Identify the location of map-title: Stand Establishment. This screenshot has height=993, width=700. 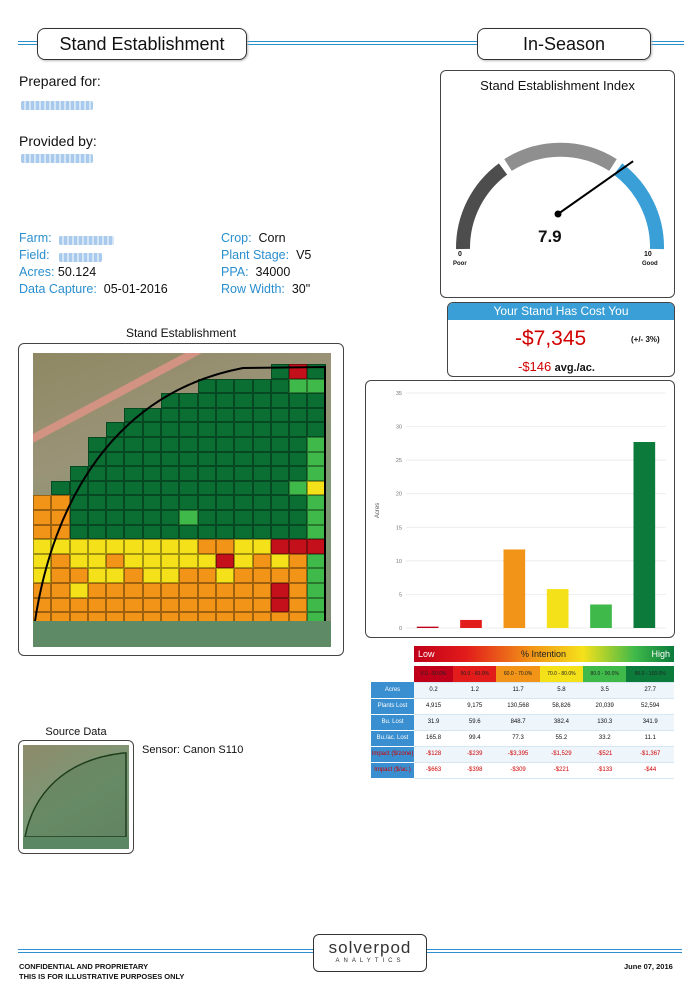
(181, 333).